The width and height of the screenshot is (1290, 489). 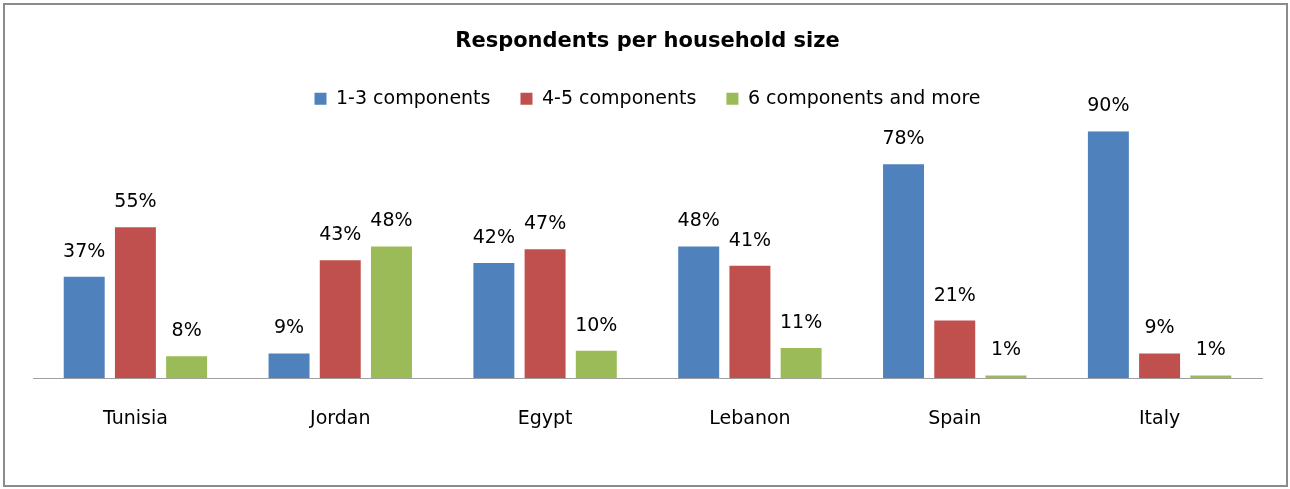 I want to click on x-tick-label: Spain, so click(x=955, y=416).